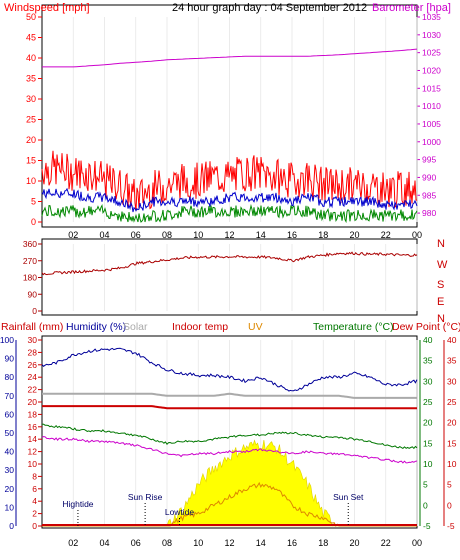 The image size is (460, 560). I want to click on barometer-tick-label: 1010, so click(431, 106).